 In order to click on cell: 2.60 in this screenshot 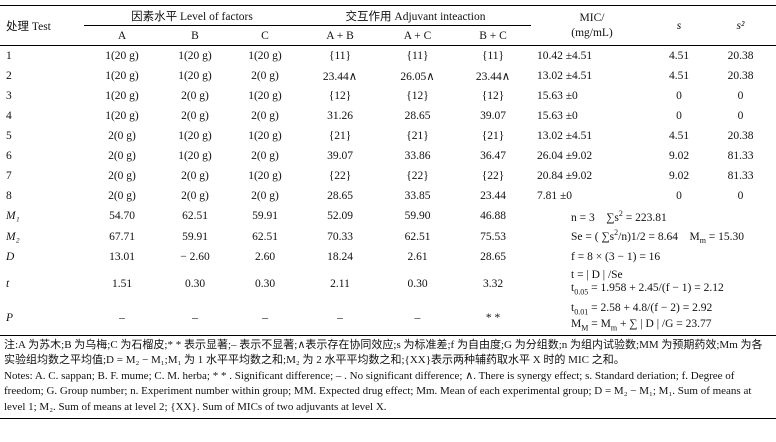, I will do `click(265, 257)`.